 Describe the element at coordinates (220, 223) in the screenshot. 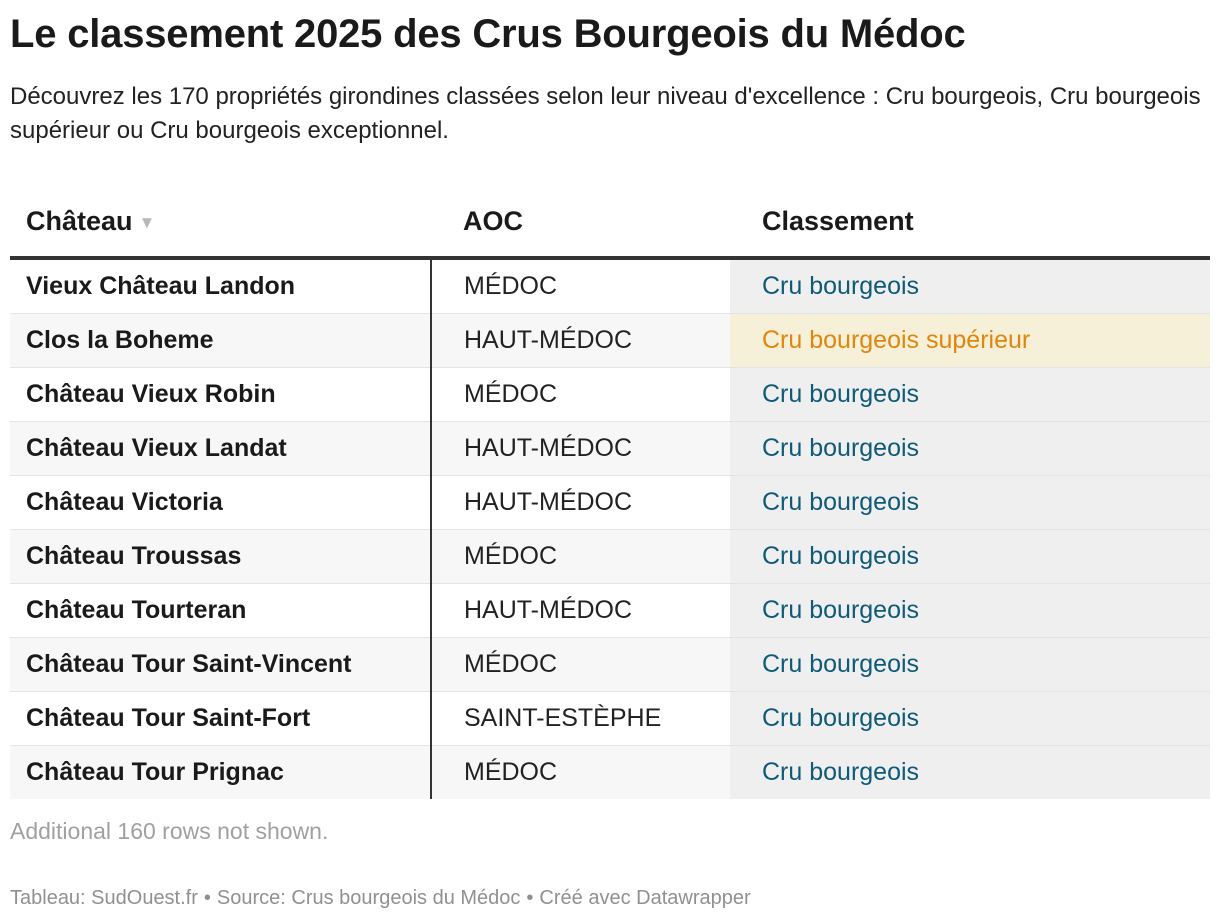

I see `column-header-chateau: Château ▼` at that location.